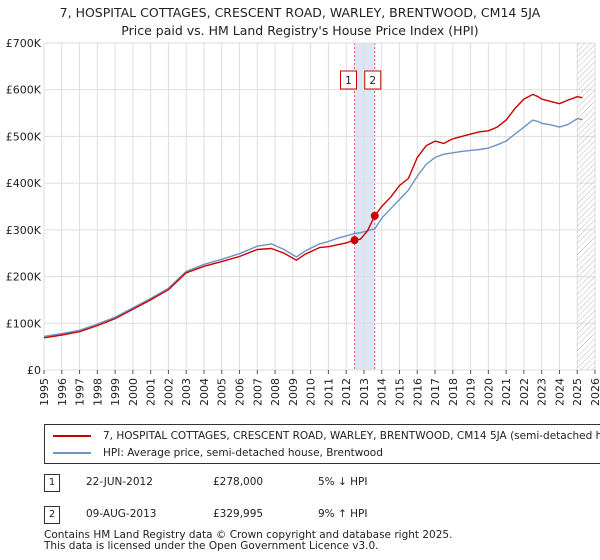  Describe the element at coordinates (97, 392) in the screenshot. I see `x-tick-label: 1998` at that location.